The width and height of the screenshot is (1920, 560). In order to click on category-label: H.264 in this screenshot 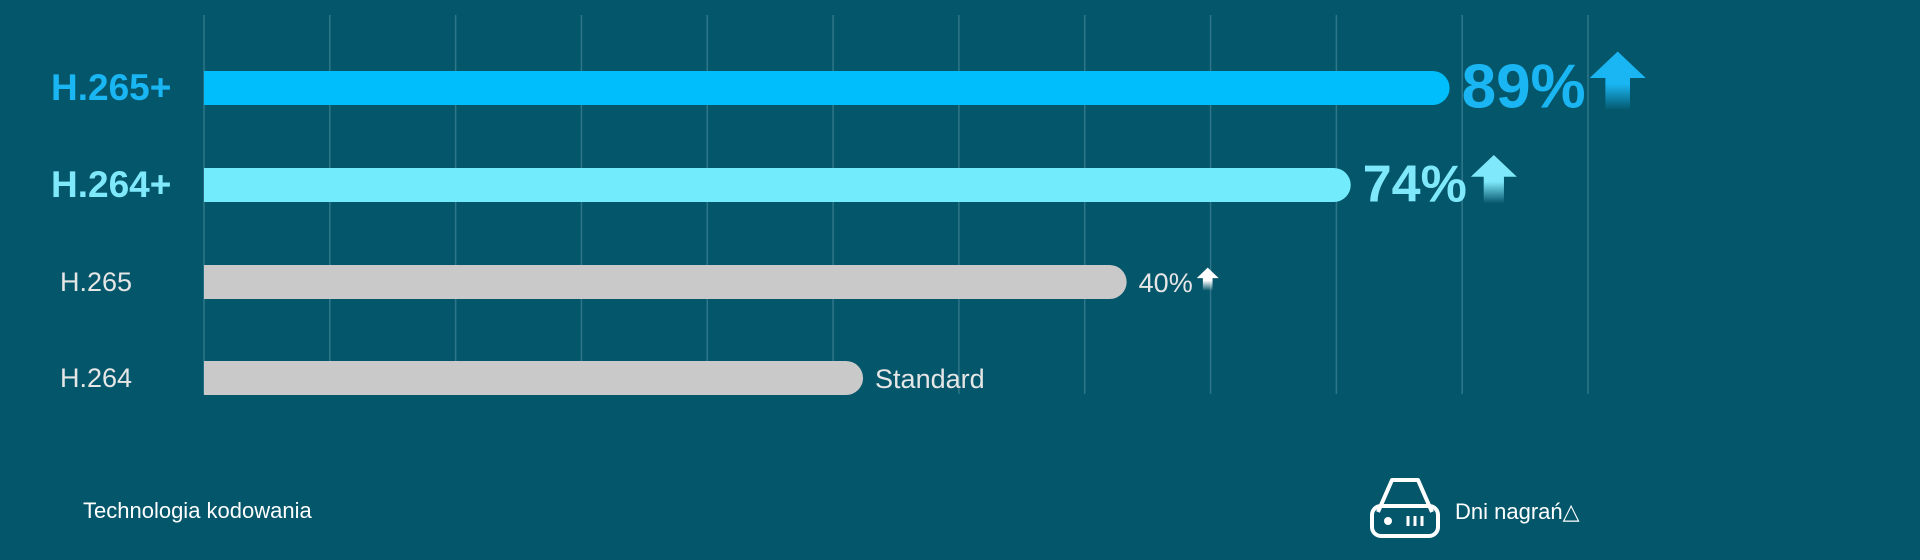, I will do `click(96, 378)`.